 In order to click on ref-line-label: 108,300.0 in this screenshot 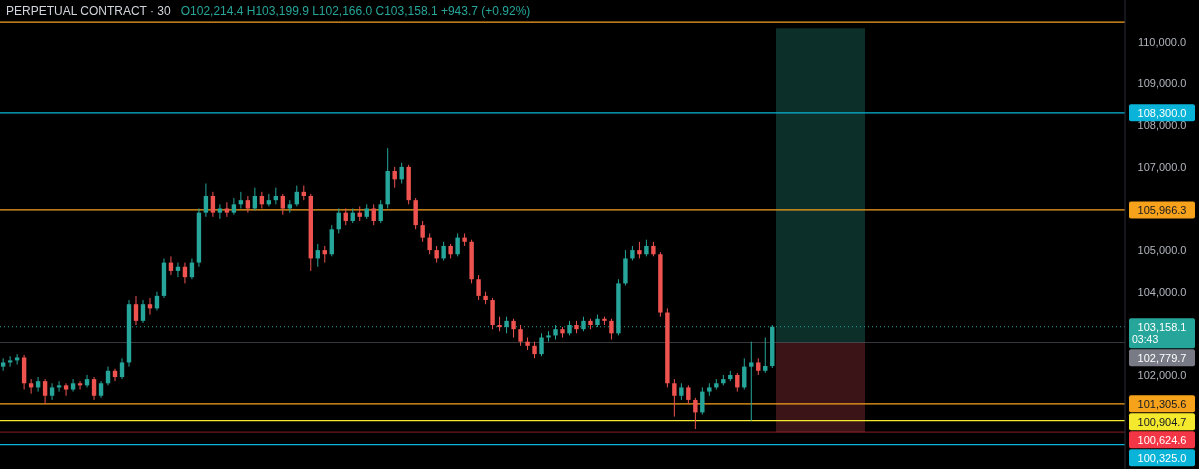, I will do `click(1162, 112)`.